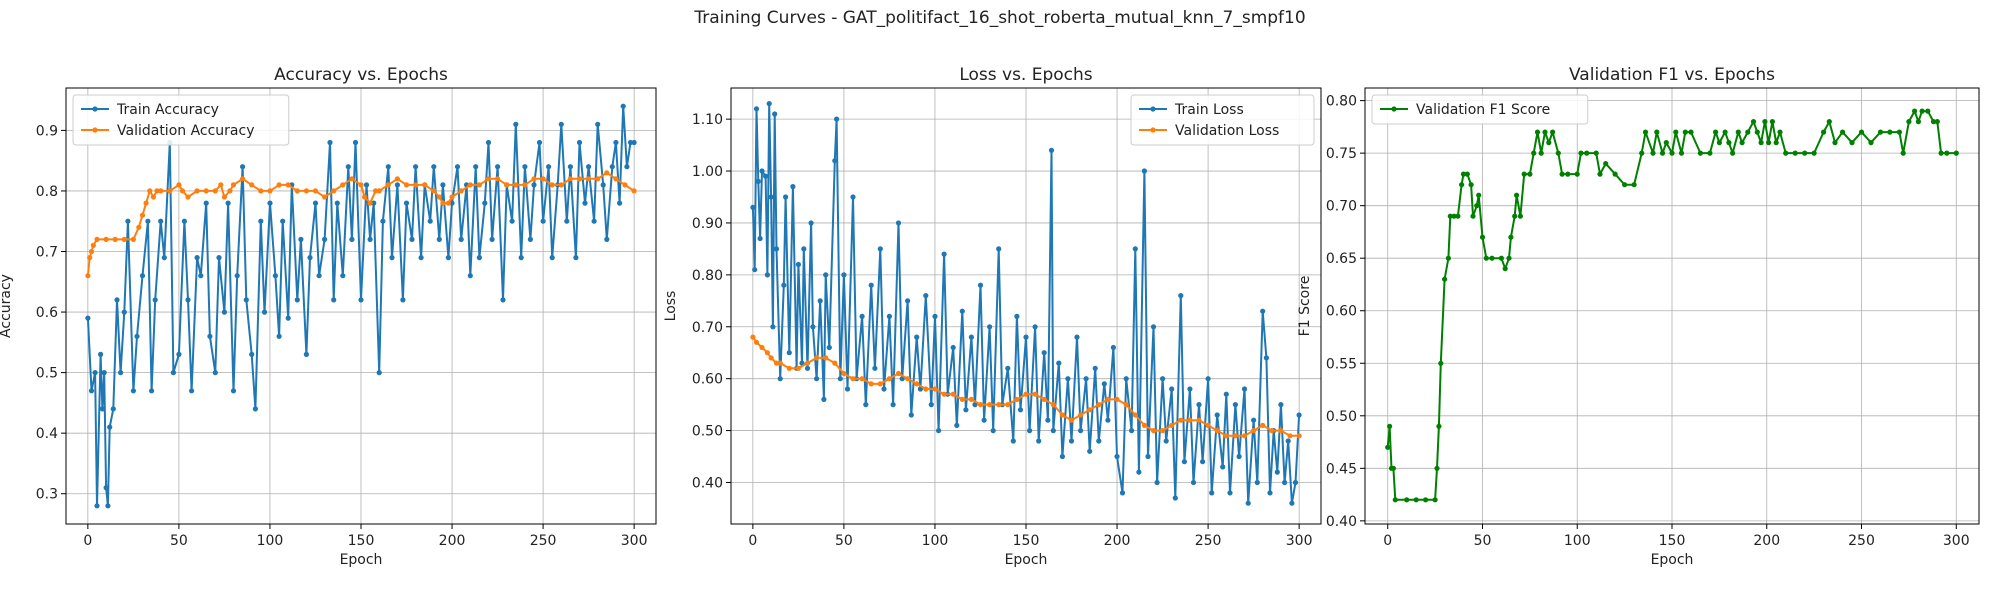  Describe the element at coordinates (95, 130) in the screenshot. I see `legend-swatch-marker` at that location.